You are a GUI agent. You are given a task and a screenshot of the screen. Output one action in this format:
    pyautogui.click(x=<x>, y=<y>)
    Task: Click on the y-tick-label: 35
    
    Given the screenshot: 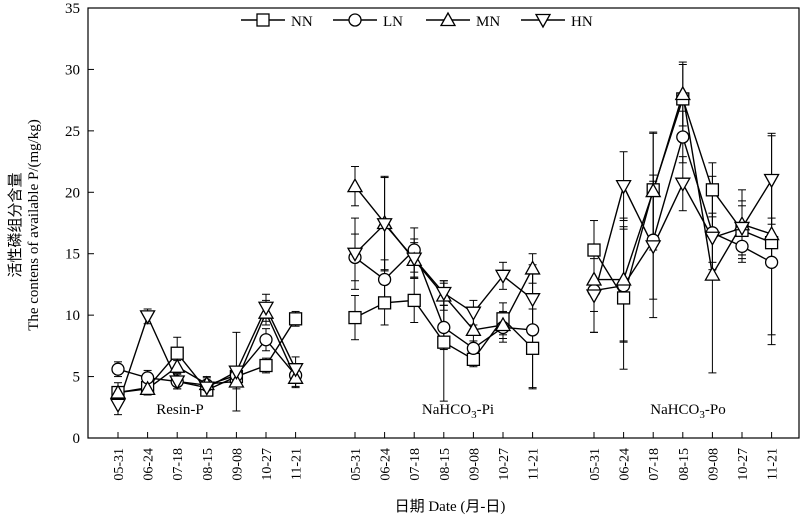 What is the action you would take?
    pyautogui.click(x=72, y=9)
    